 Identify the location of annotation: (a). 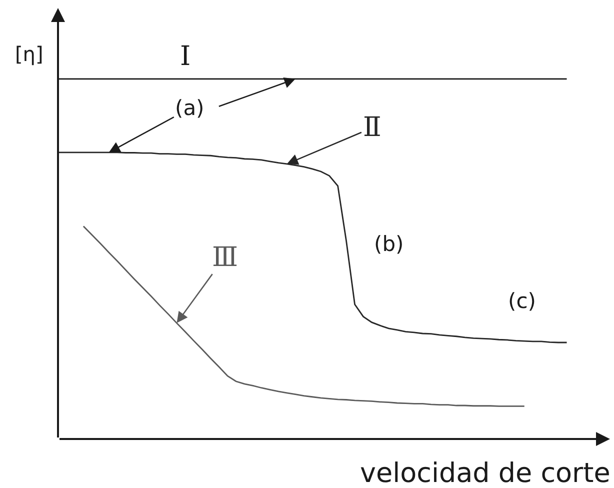
(189, 108).